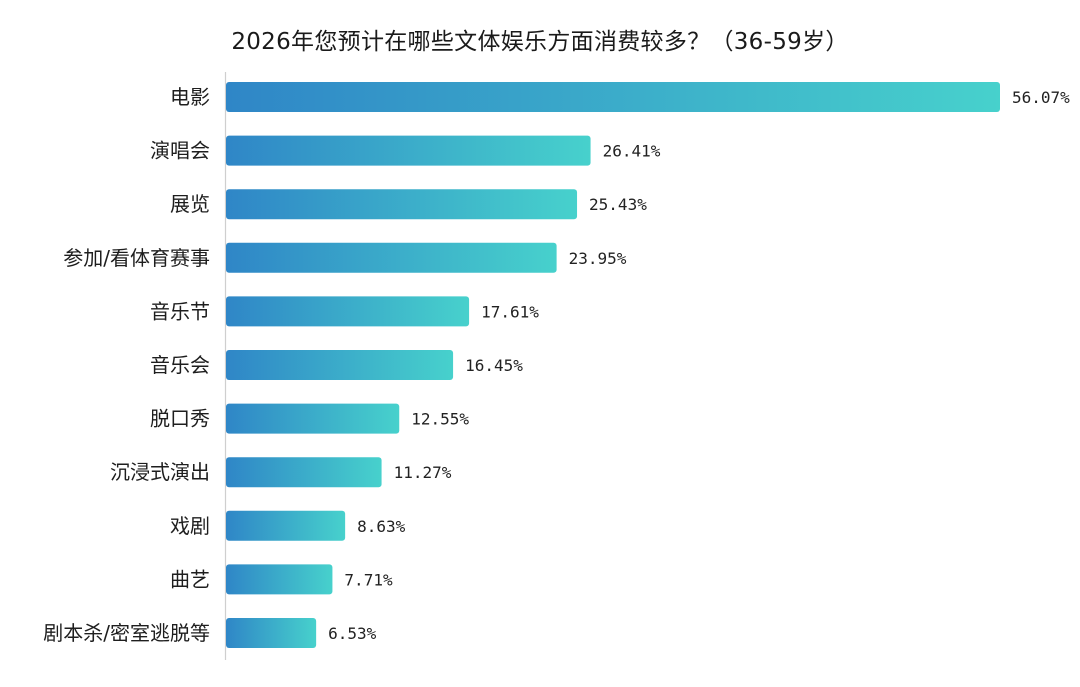 This screenshot has width=1080, height=687. I want to click on category-label: 展览, so click(190, 204).